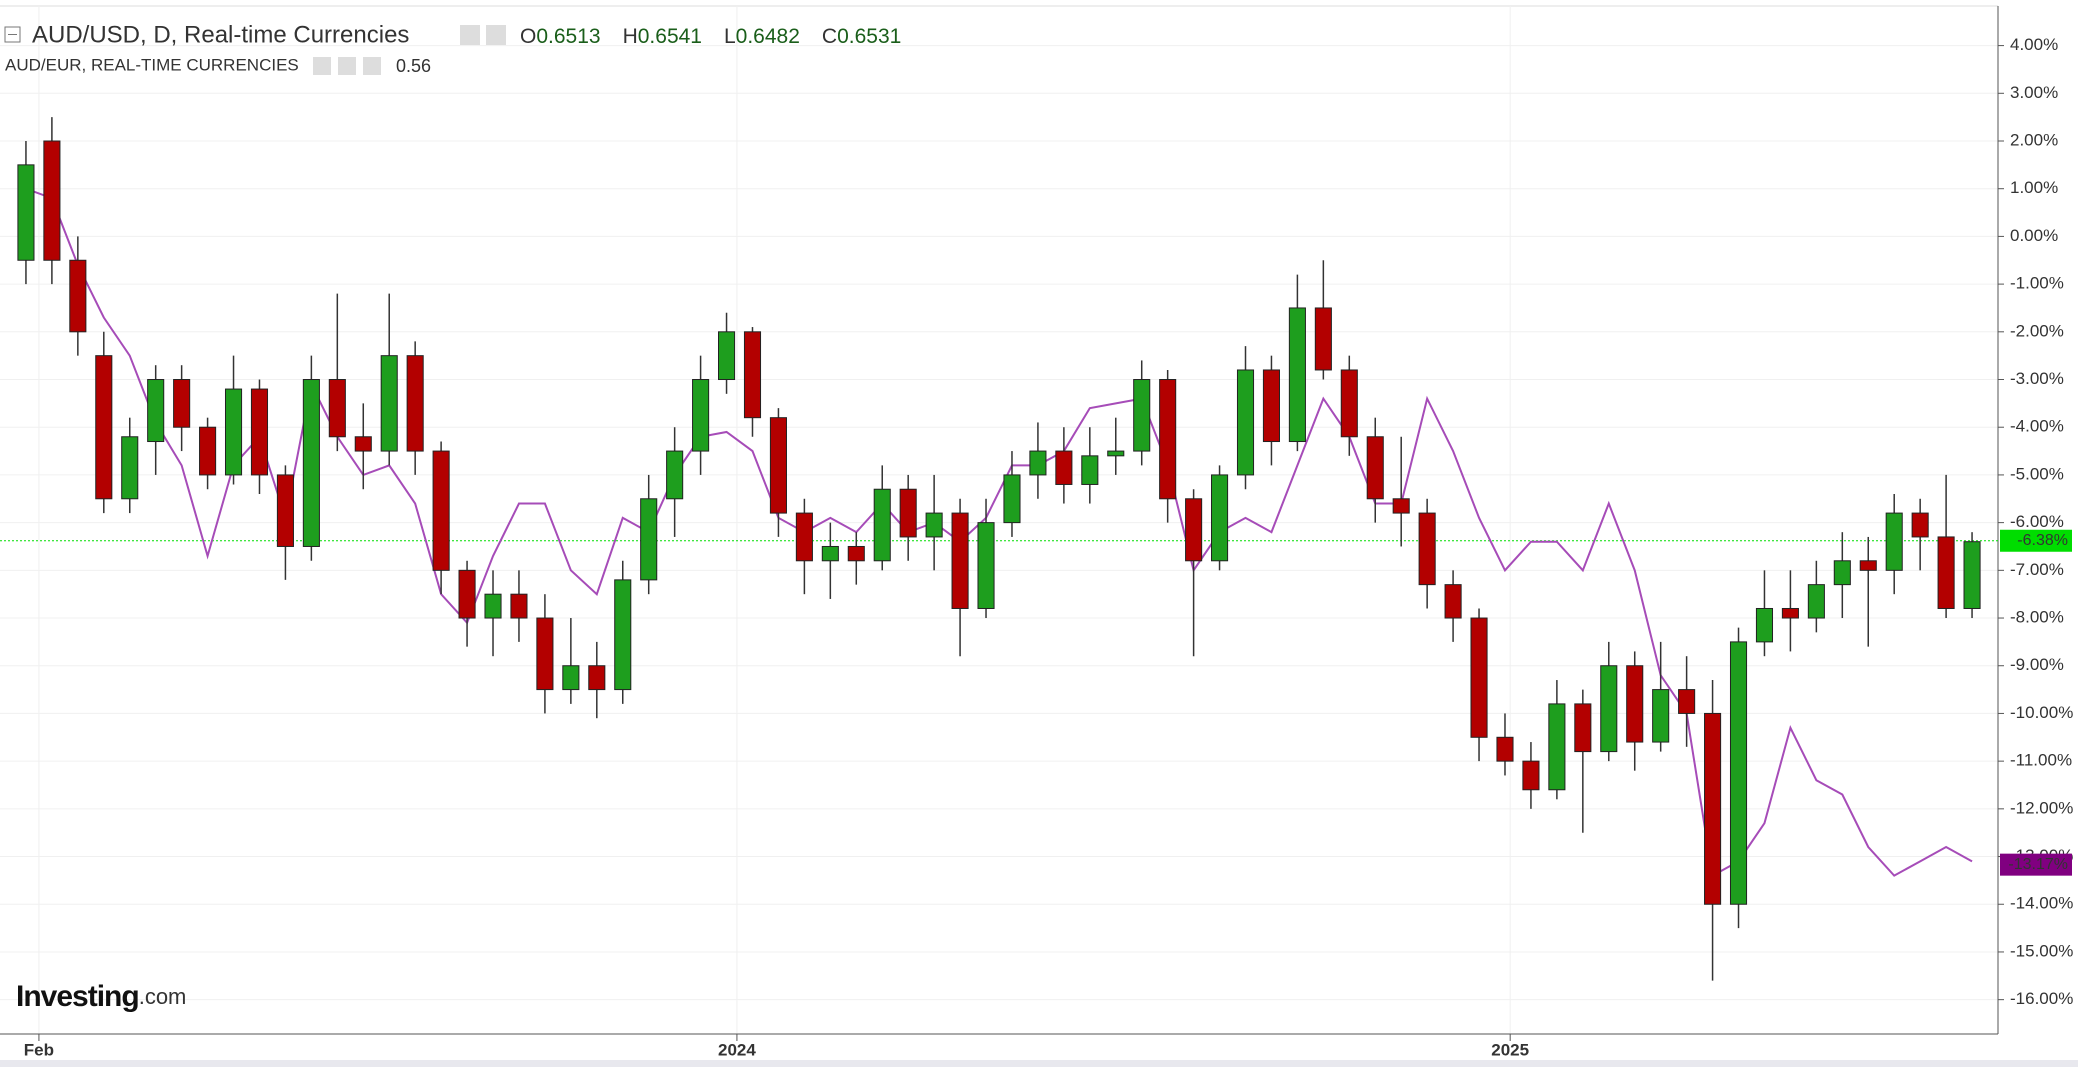 The width and height of the screenshot is (2078, 1067). What do you see at coordinates (2037, 617) in the screenshot?
I see `y-tick-label: -8.00%` at bounding box center [2037, 617].